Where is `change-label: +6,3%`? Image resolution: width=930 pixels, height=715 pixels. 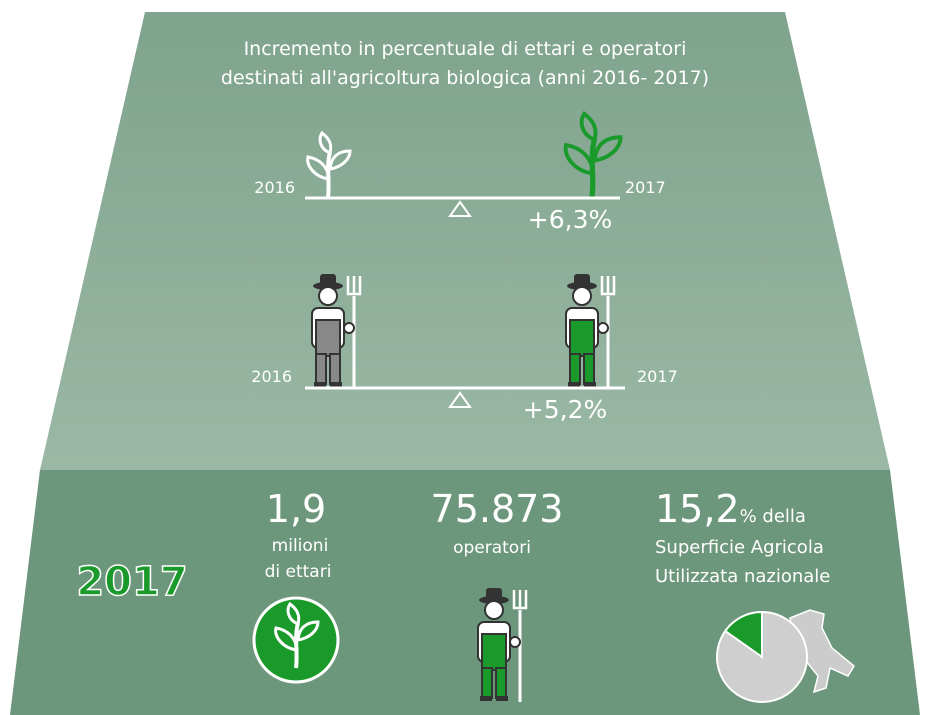 change-label: +6,3% is located at coordinates (570, 219).